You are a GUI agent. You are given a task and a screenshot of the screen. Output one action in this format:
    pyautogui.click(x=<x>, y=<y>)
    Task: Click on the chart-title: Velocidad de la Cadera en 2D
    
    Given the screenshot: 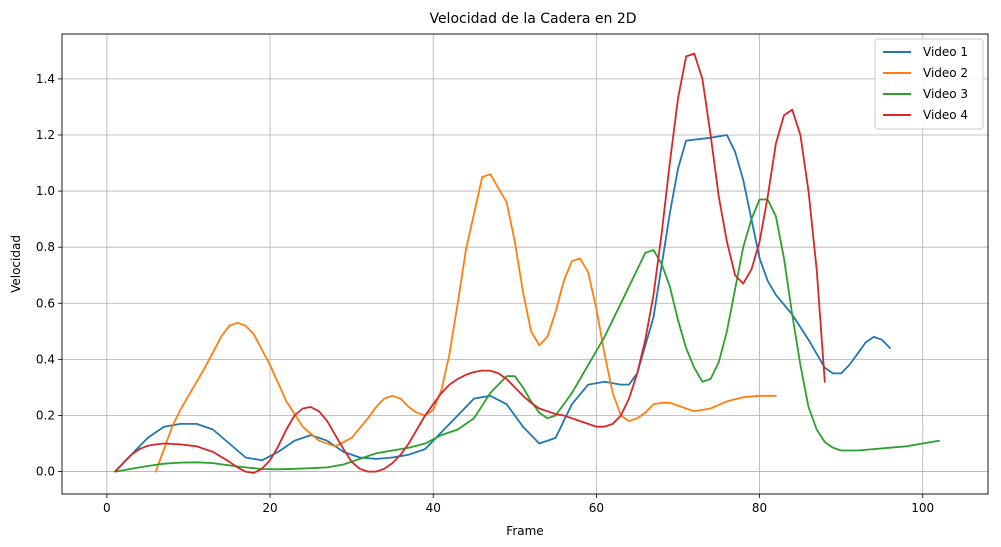 What is the action you would take?
    pyautogui.click(x=532, y=19)
    